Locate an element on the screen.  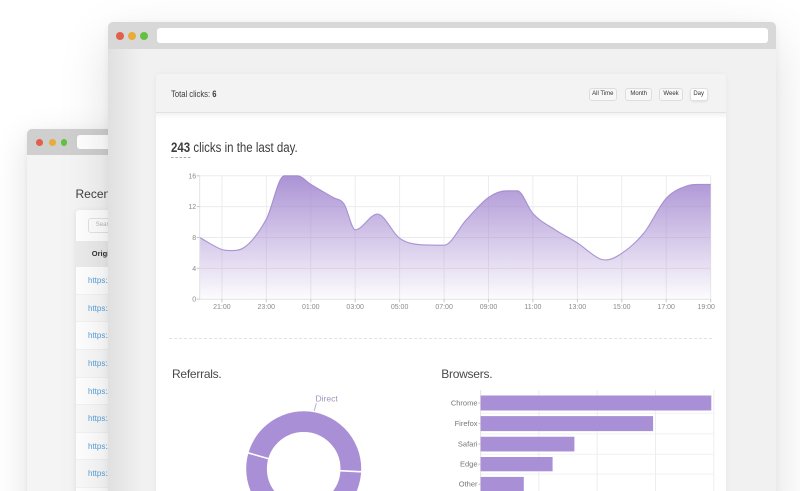
svg-text: 15:00 is located at coordinates (622, 307).